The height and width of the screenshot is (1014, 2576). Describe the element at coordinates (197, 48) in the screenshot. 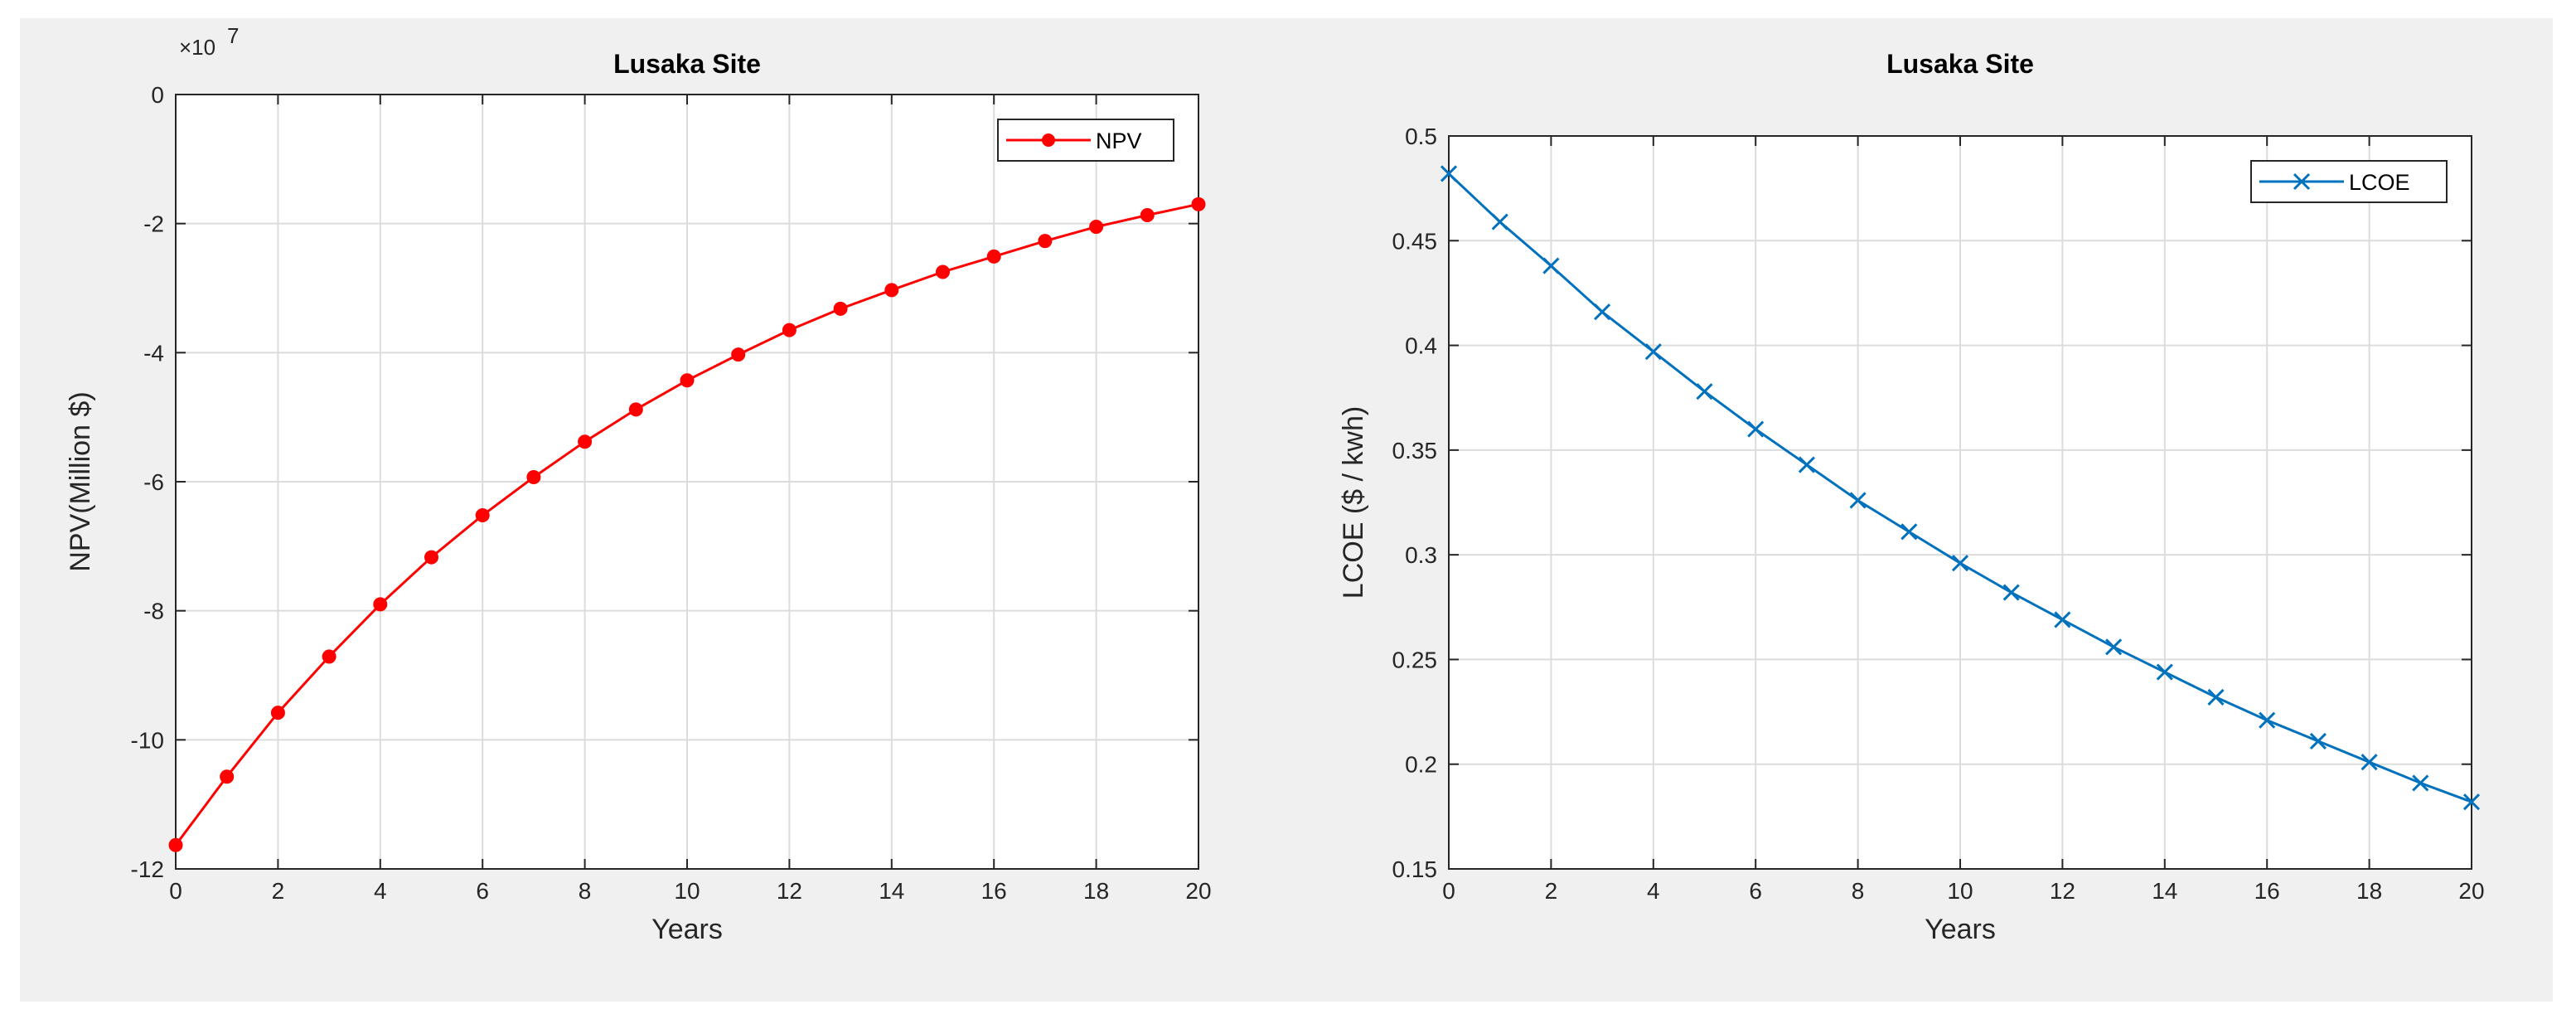

I see `chart-1-y-exponent-label: ×10` at that location.